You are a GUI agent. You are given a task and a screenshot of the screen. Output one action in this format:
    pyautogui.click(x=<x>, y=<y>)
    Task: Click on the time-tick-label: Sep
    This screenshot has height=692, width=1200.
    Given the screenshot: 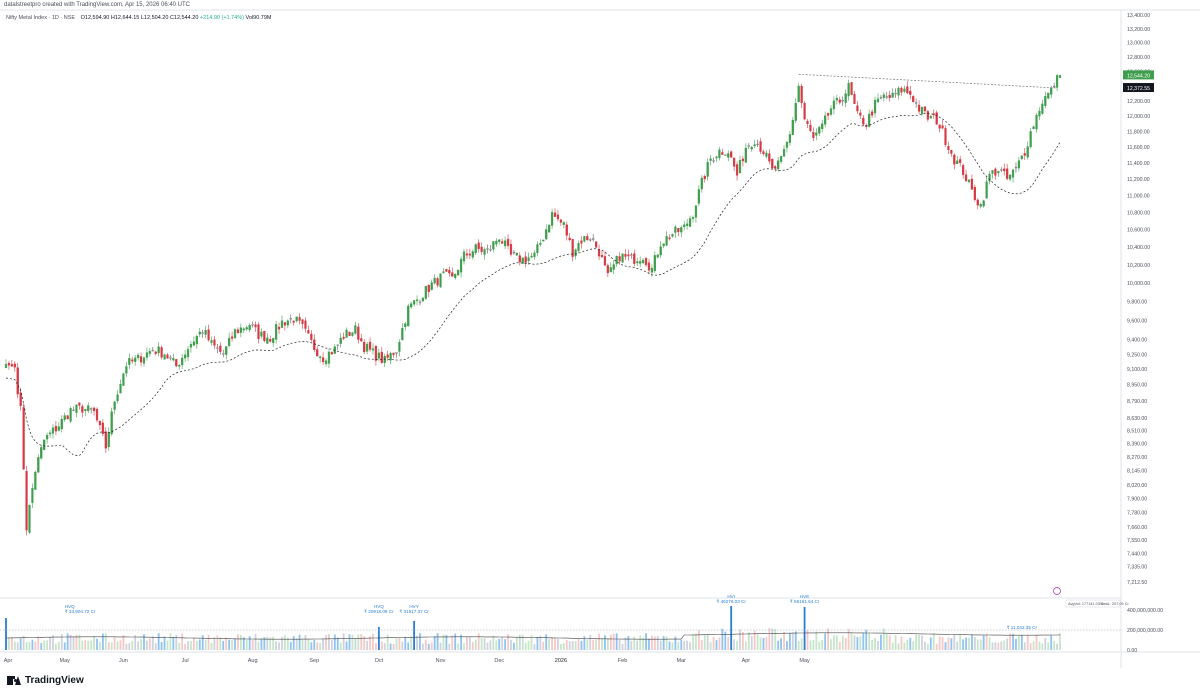 What is the action you would take?
    pyautogui.click(x=314, y=661)
    